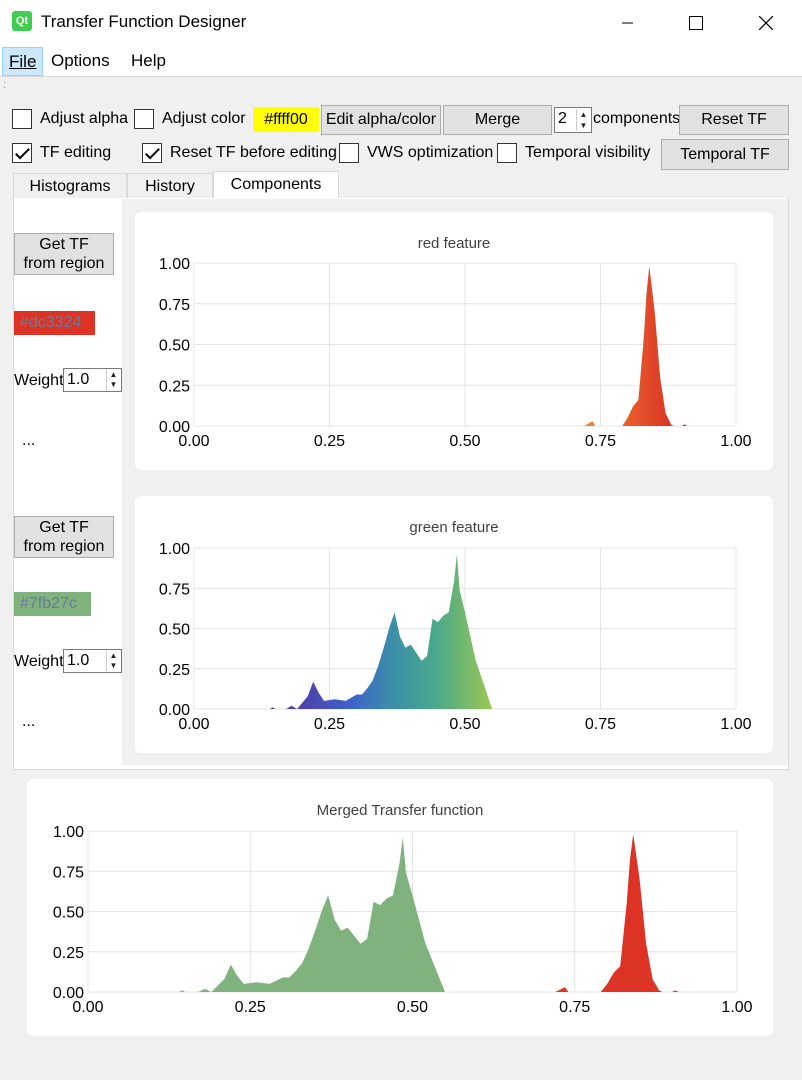 Image resolution: width=802 pixels, height=1080 pixels. I want to click on menu-file: File, so click(23, 61).